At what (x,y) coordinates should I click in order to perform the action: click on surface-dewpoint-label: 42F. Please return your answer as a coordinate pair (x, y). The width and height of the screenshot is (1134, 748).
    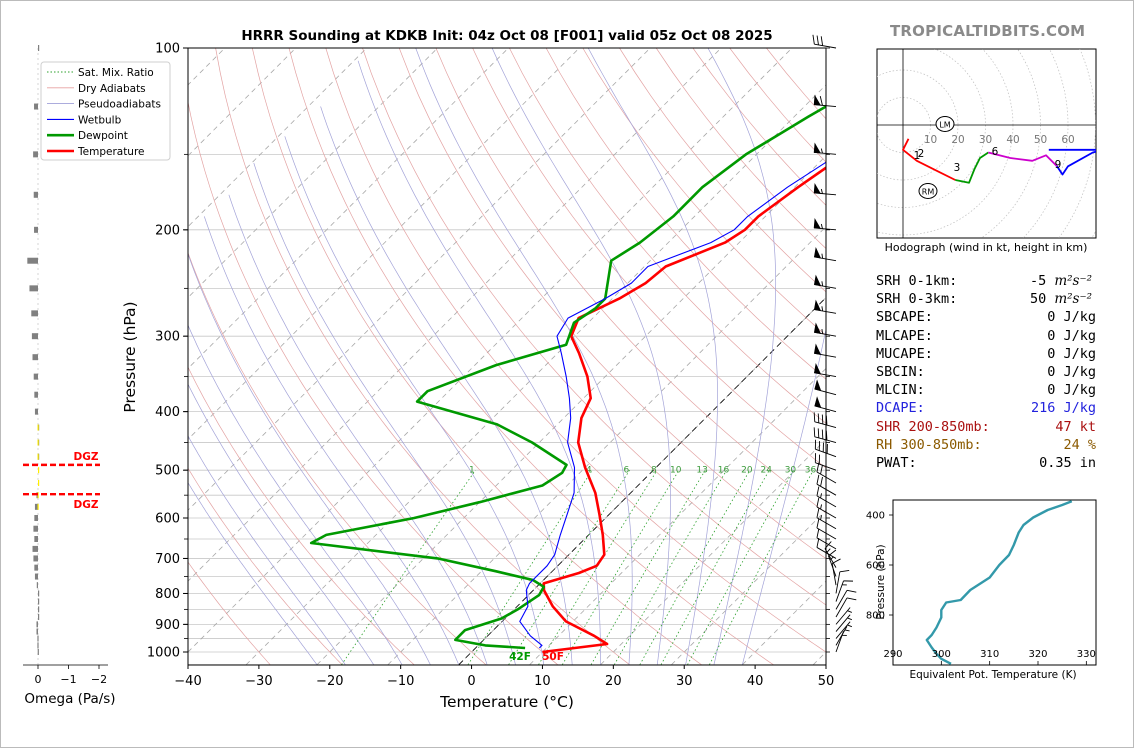
    Looking at the image, I should click on (520, 657).